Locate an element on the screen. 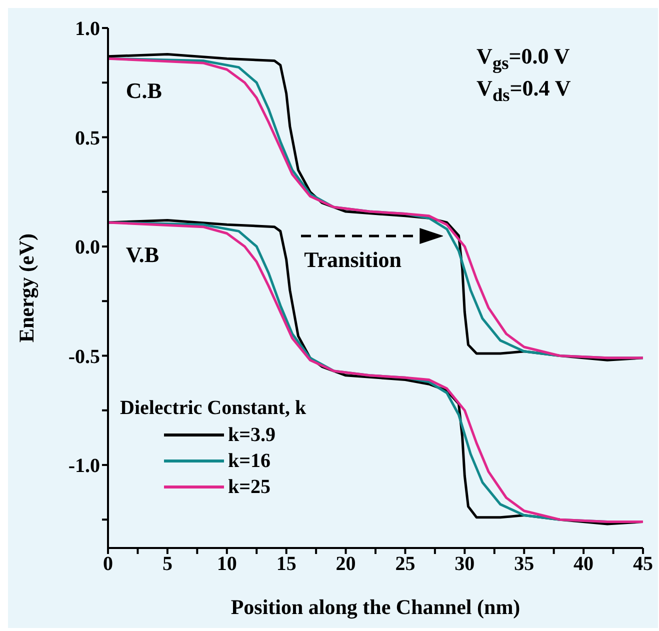 This screenshot has width=659, height=631. y-axis-title: Energy (eV) is located at coordinates (26, 288).